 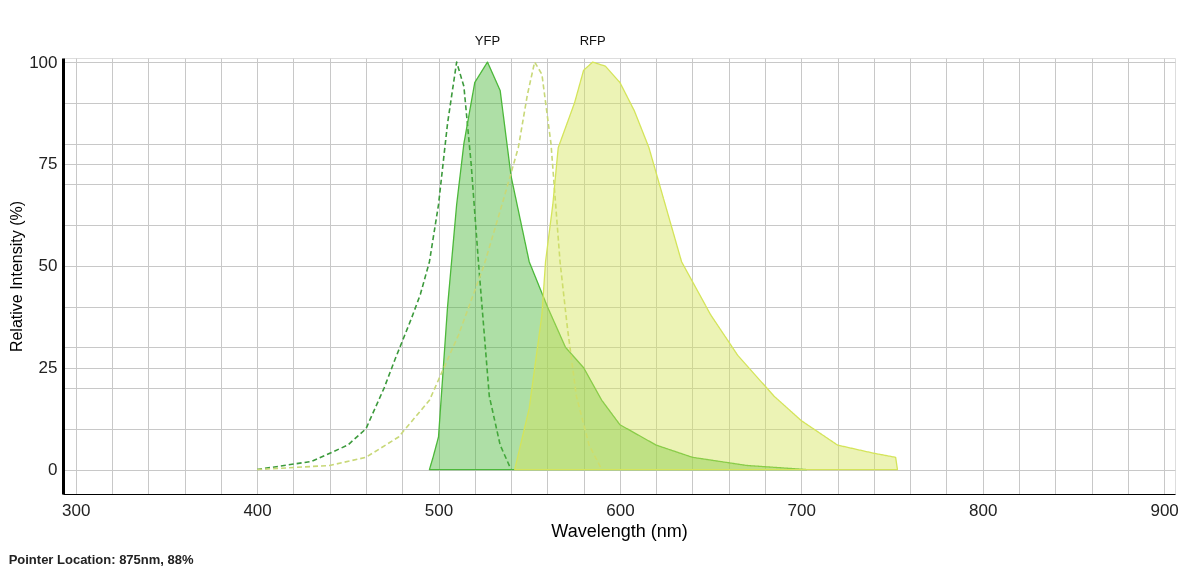 What do you see at coordinates (76, 510) in the screenshot?
I see `x-tick-label: 300` at bounding box center [76, 510].